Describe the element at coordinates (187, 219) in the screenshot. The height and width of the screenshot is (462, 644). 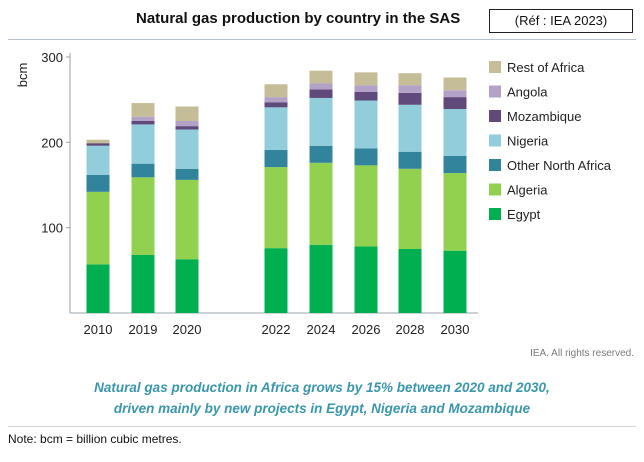
I see `bar-segment-algeria-2020` at that location.